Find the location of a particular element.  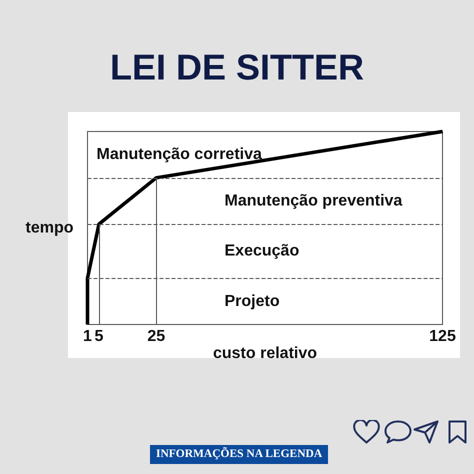

y-axis-title: tempo is located at coordinates (50, 228).